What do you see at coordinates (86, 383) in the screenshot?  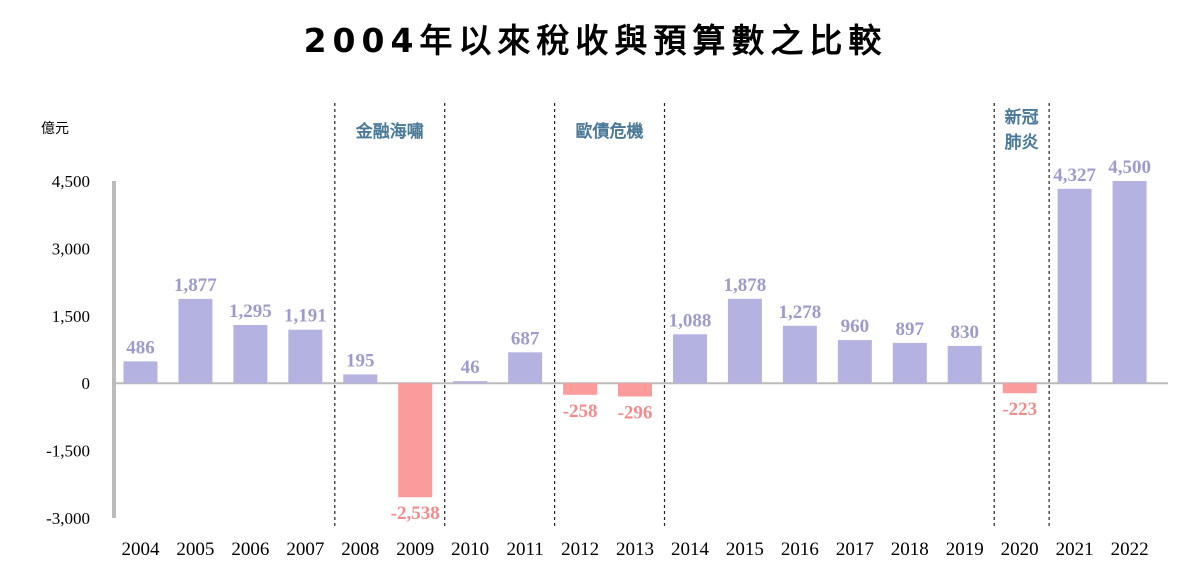 I see `y-tick-label: 0` at bounding box center [86, 383].